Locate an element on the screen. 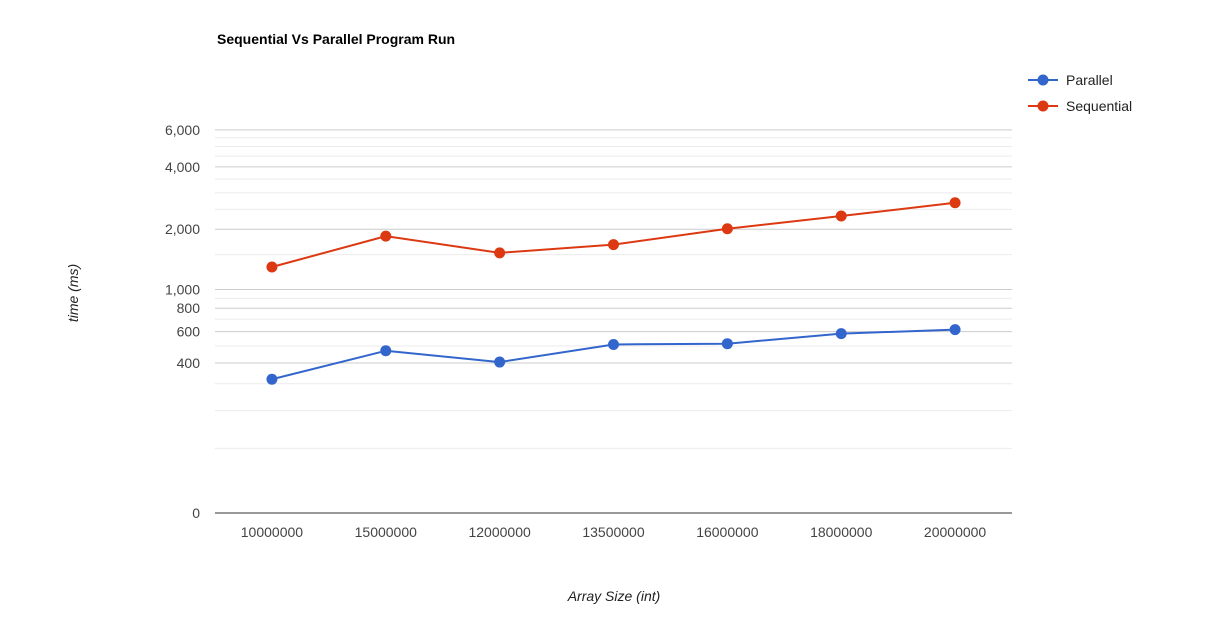  series-line-sequential is located at coordinates (613, 234).